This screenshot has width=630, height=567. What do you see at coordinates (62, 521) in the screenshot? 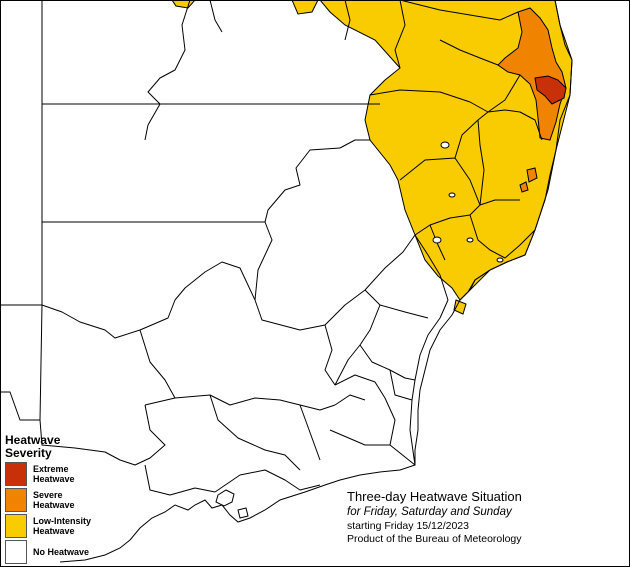
I see `legend-label-line1: Low-Intensity` at bounding box center [62, 521].